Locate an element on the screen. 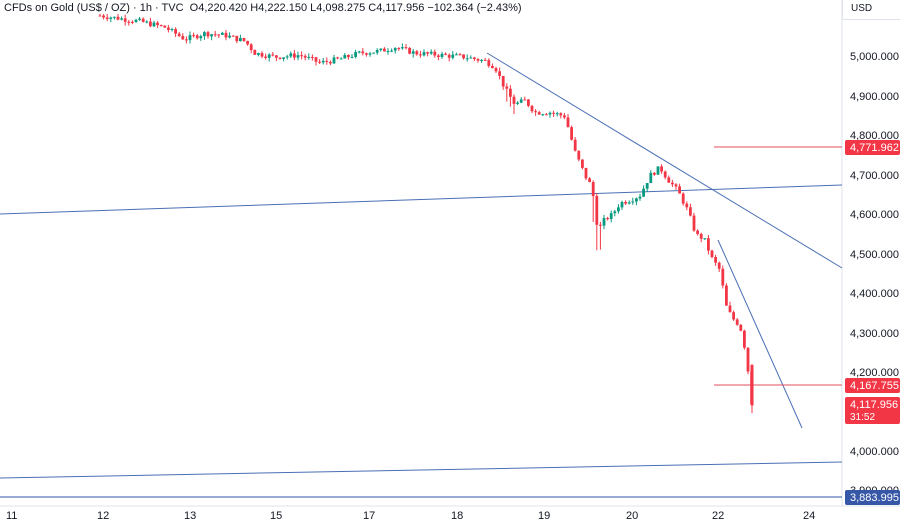 This screenshot has width=900, height=524. trendline-descending-minor is located at coordinates (760, 334).